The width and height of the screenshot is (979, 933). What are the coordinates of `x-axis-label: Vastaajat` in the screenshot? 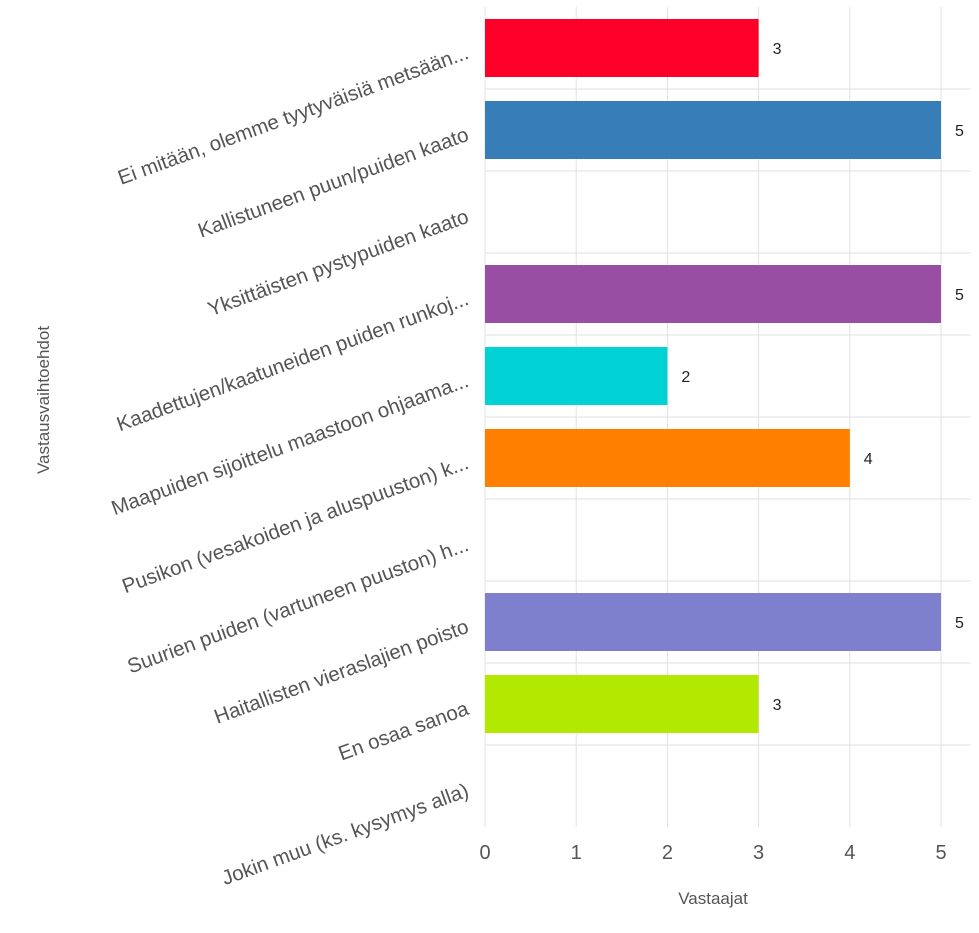 It's located at (713, 898).